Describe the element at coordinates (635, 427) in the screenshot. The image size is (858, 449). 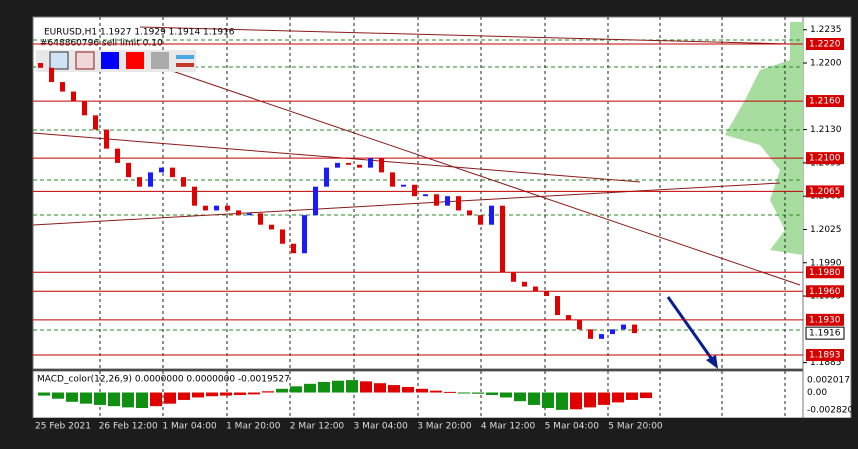
I see `time-label: 5 Mar 20:00` at that location.